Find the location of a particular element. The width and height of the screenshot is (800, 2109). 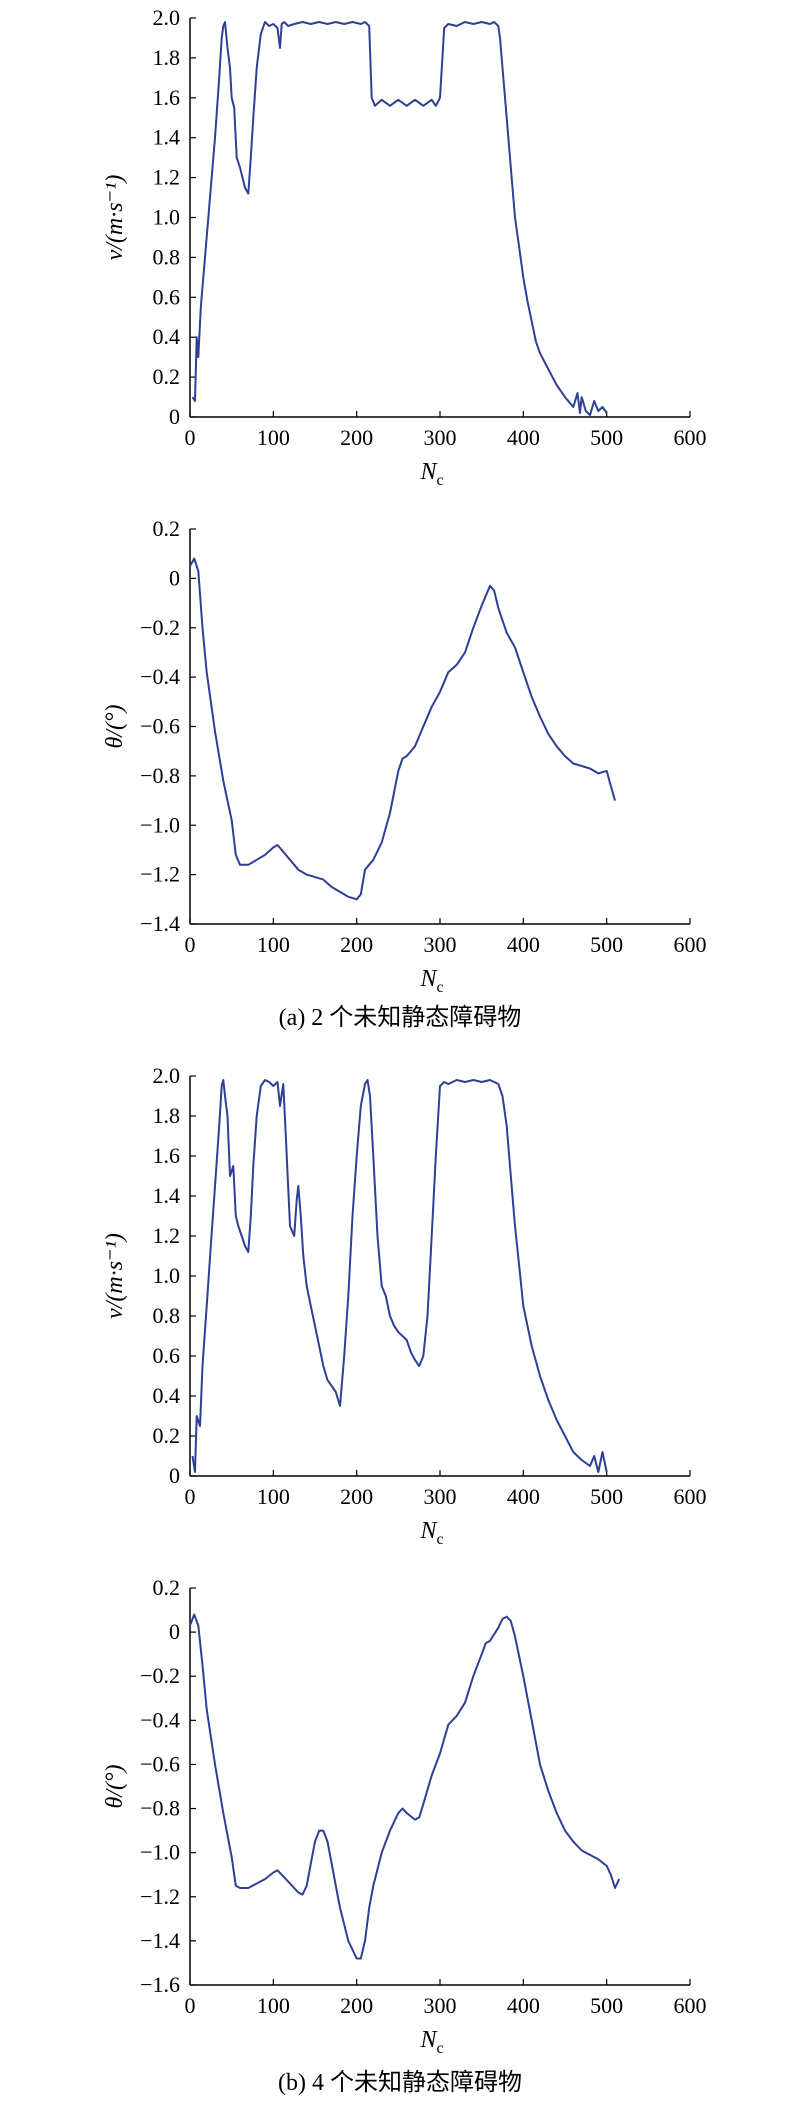

caption-b: (b) 4 个未知静态障碍物 is located at coordinates (400, 2082).